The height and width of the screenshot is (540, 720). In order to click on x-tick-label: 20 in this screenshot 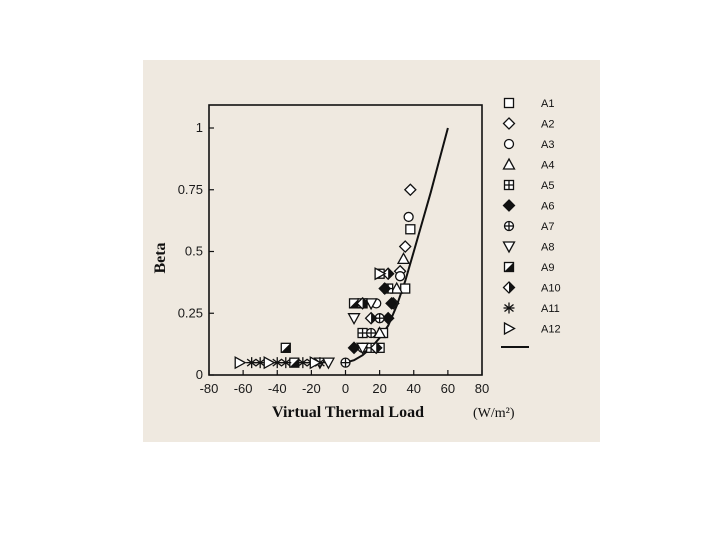, I will do `click(379, 388)`.